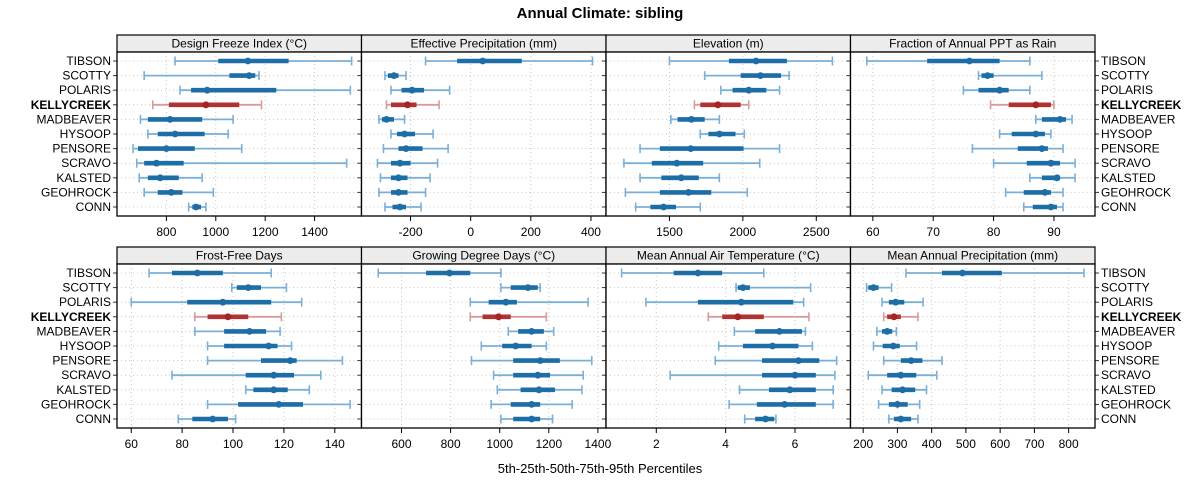 The image size is (1200, 500). I want to click on percentile-row-kalsted-frost-free-days, so click(277, 390).